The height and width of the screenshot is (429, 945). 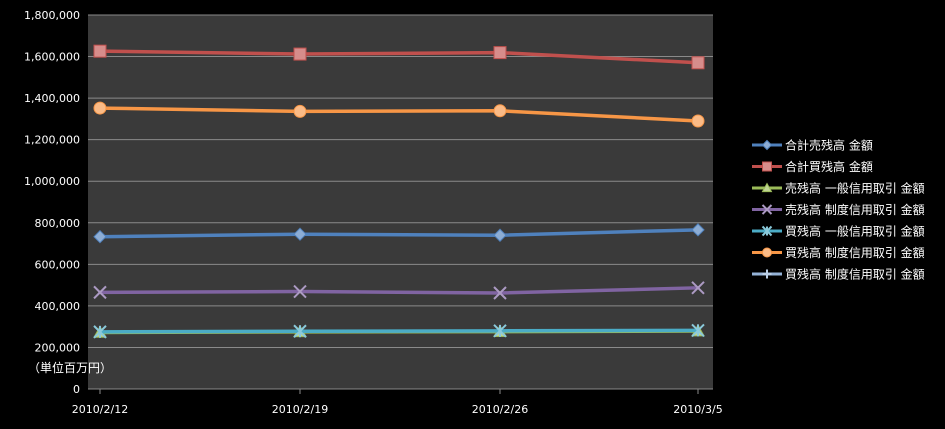 I want to click on y-tick-label: 200,000, so click(x=58, y=347).